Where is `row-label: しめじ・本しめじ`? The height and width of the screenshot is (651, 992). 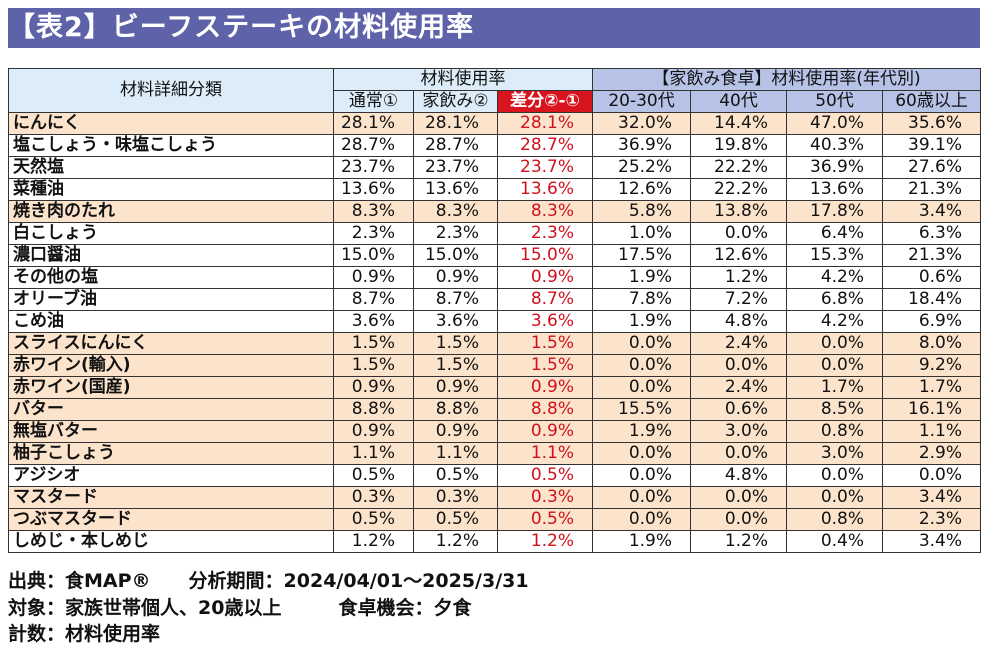
row-label: しめじ・本しめじ is located at coordinates (171, 541).